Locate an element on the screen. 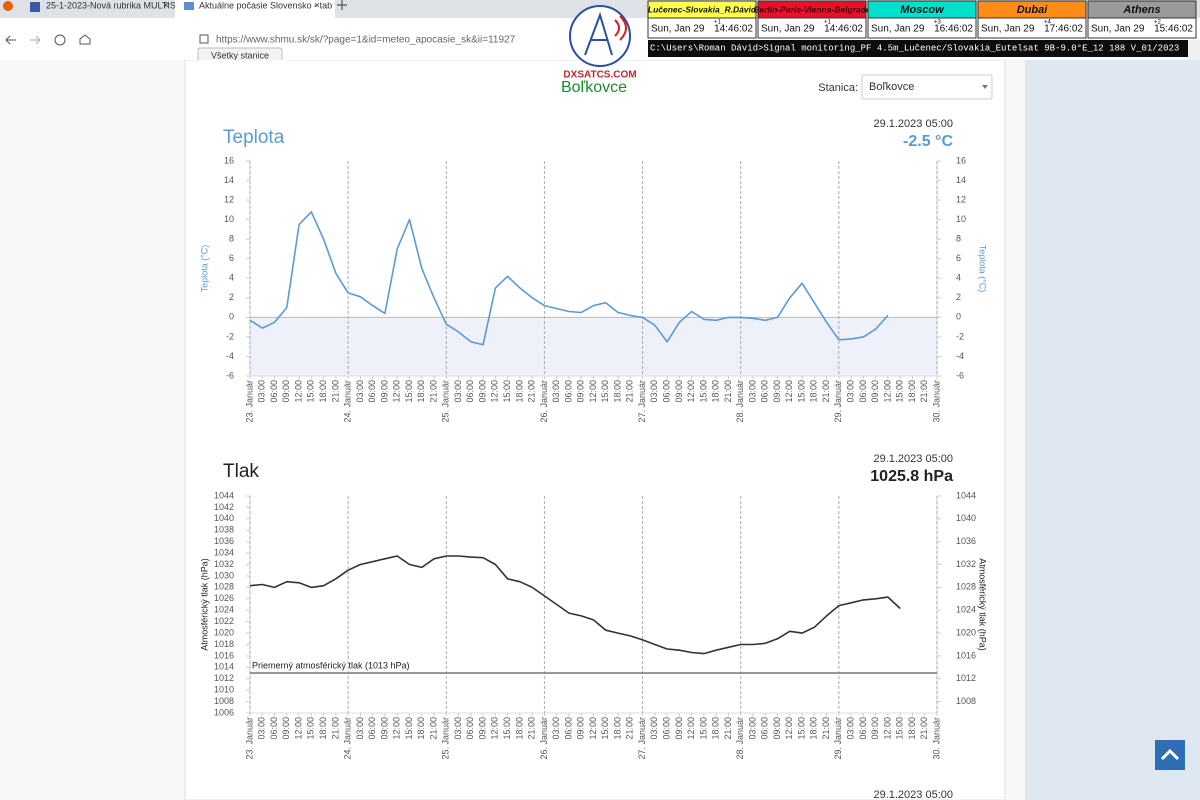  home-button is located at coordinates (85, 39).